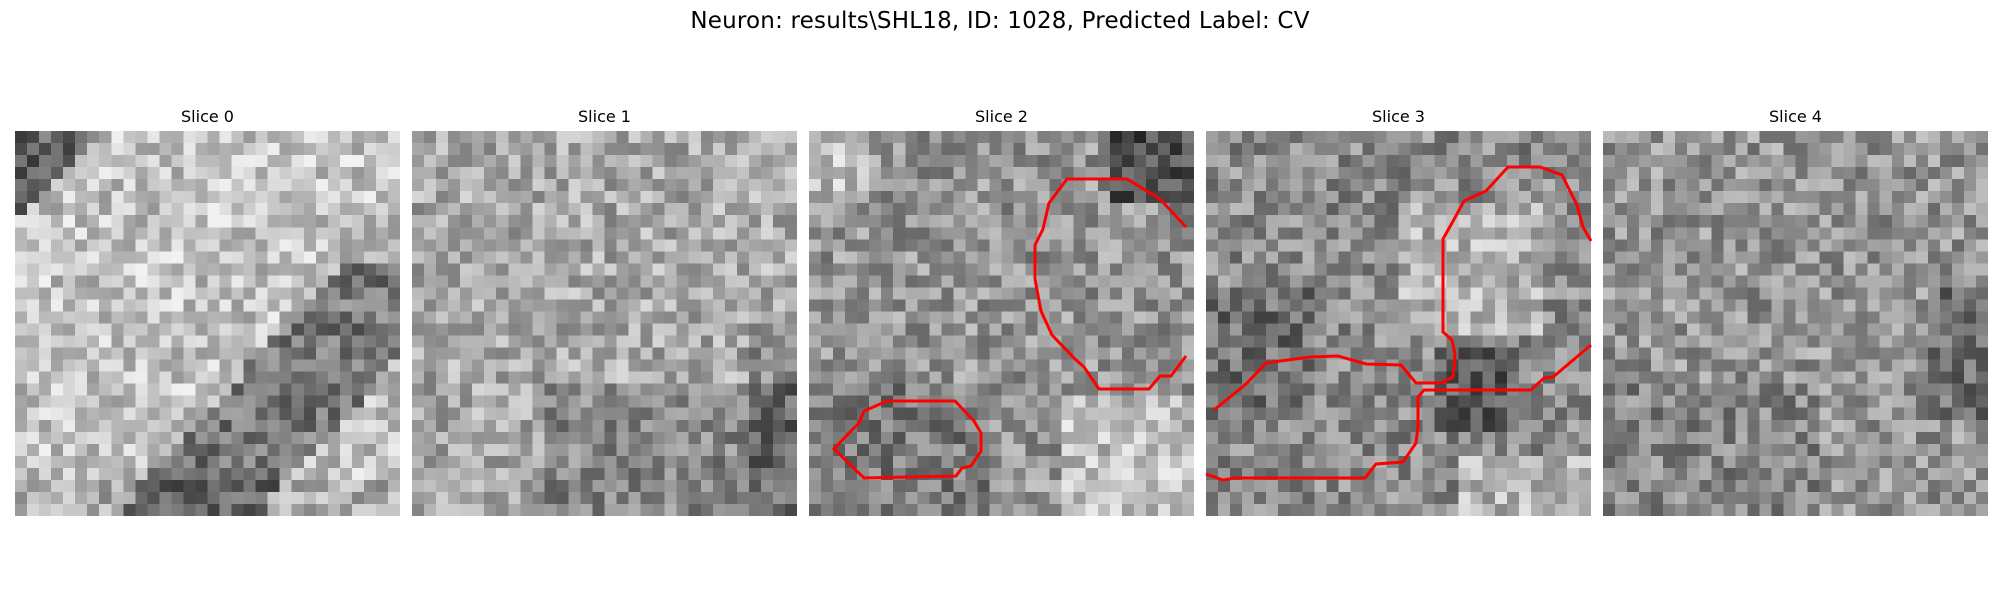 The height and width of the screenshot is (600, 2000). What do you see at coordinates (907, 439) in the screenshot?
I see `segmentation-contour-lower-left` at bounding box center [907, 439].